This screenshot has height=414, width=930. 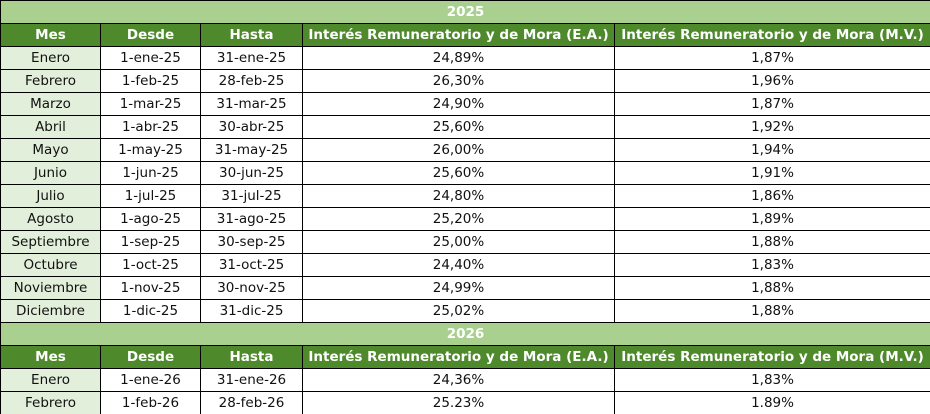 What do you see at coordinates (458, 402) in the screenshot?
I see `data-cell: 25.23%` at bounding box center [458, 402].